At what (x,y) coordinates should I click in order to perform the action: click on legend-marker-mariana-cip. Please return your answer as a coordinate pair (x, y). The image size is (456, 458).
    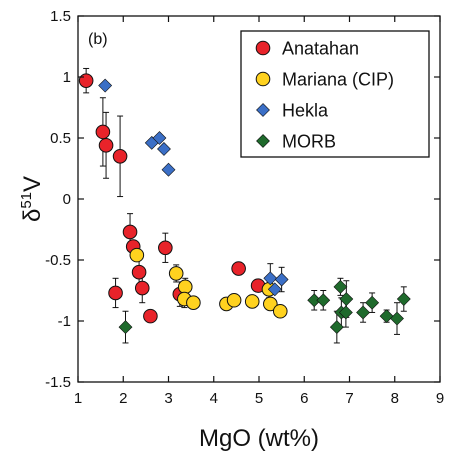
    Looking at the image, I should click on (263, 79).